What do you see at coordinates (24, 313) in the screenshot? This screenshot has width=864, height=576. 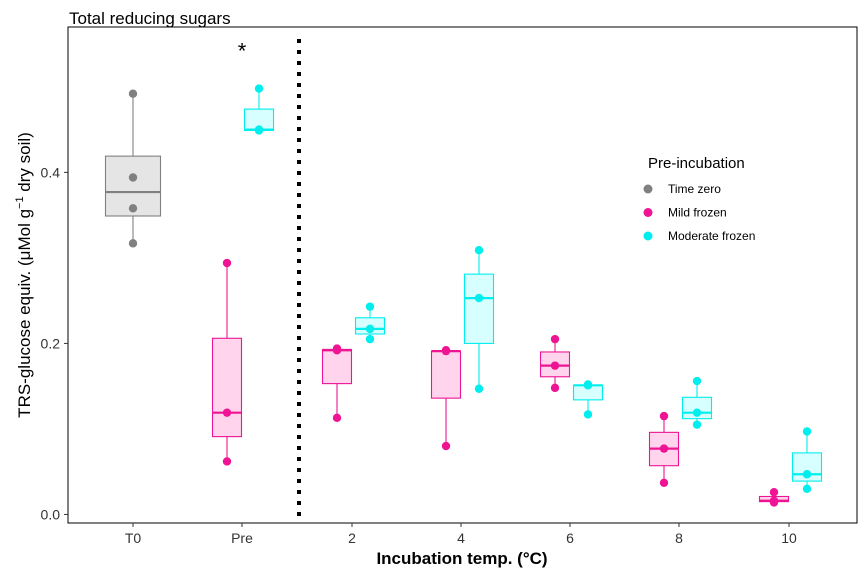 I see `y-axis-title-main: TRS-glucose equiv. (μMol g` at bounding box center [24, 313].